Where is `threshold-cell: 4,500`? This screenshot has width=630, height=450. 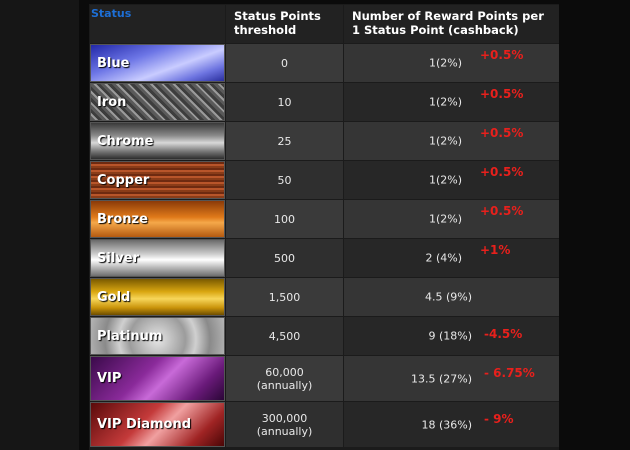 threshold-cell: 4,500 is located at coordinates (284, 336).